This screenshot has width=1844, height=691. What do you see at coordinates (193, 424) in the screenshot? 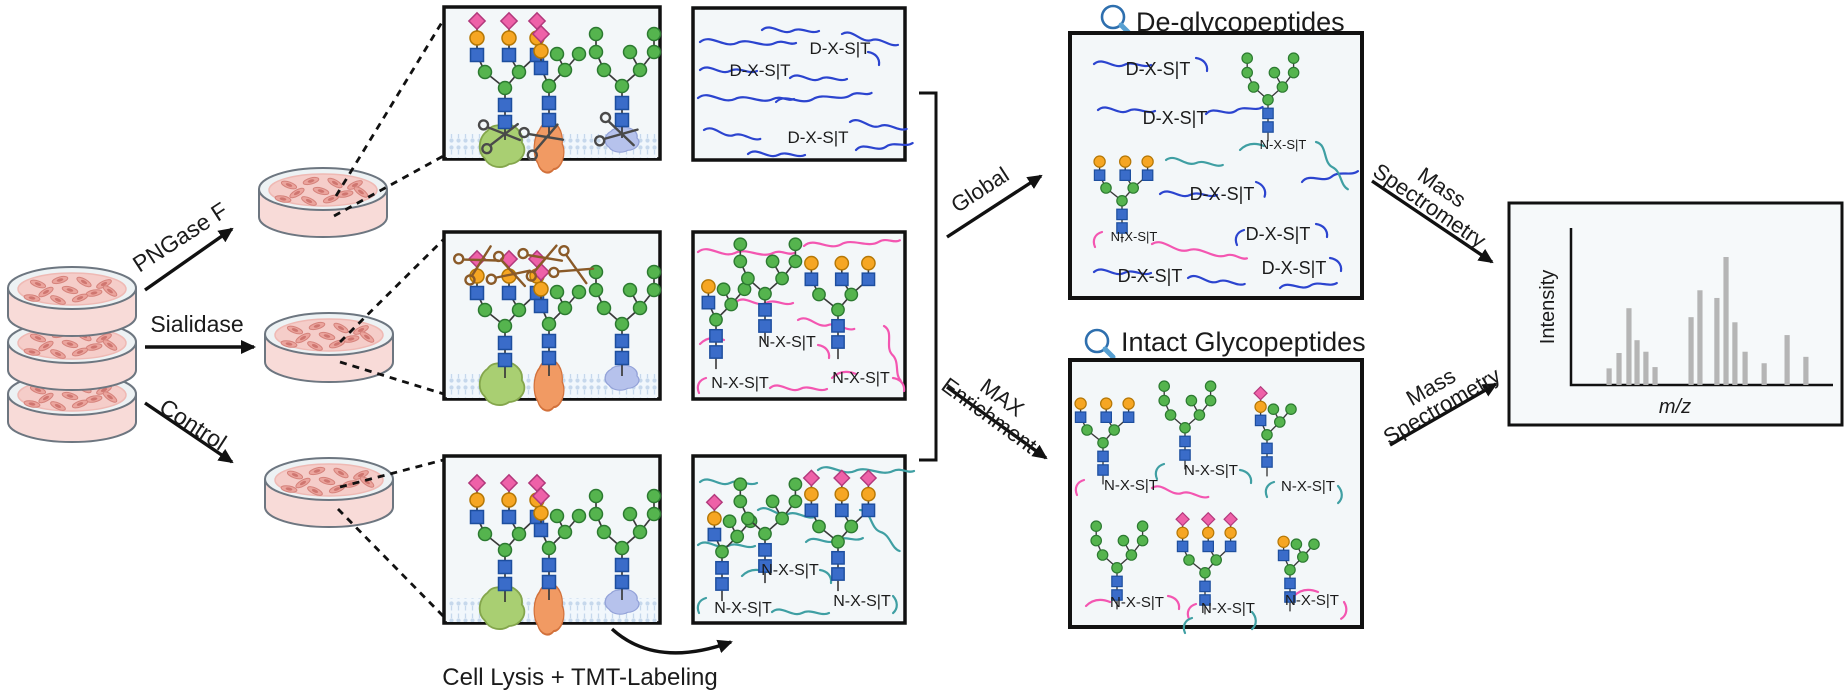
I see `control-label: Control` at bounding box center [193, 424].